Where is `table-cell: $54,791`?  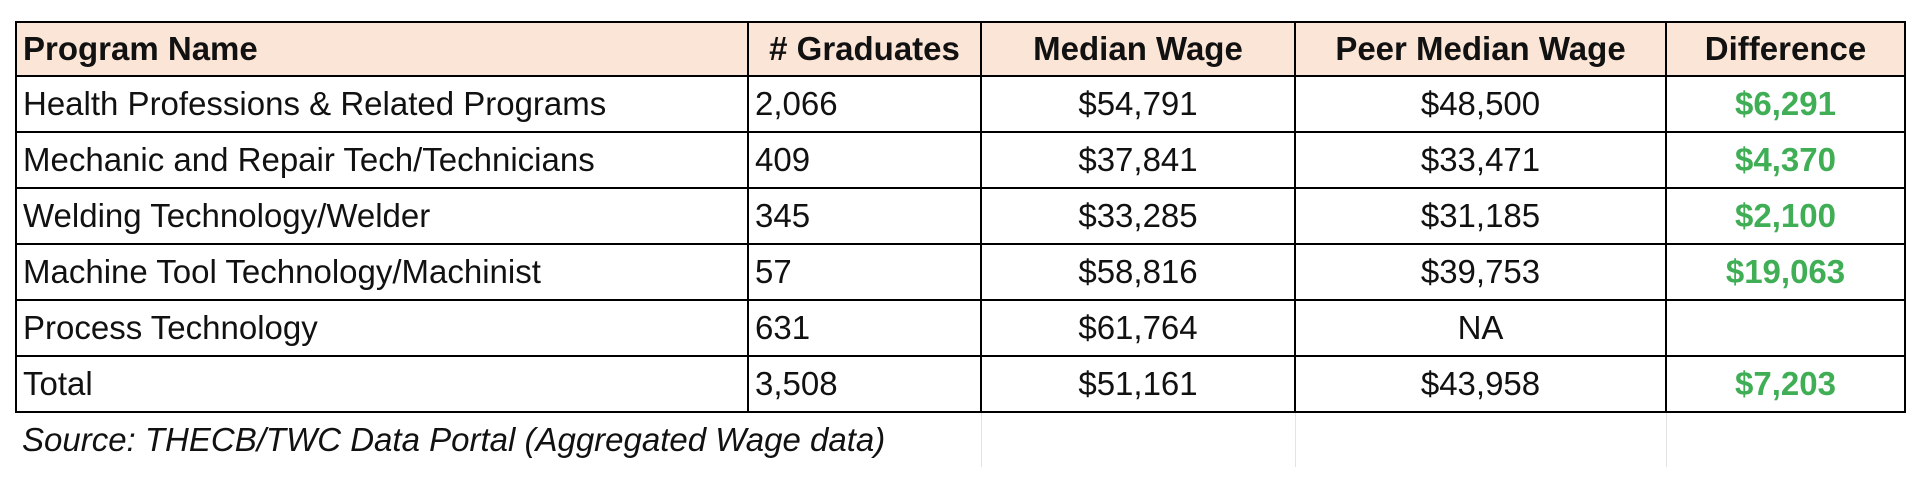 table-cell: $54,791 is located at coordinates (1138, 104).